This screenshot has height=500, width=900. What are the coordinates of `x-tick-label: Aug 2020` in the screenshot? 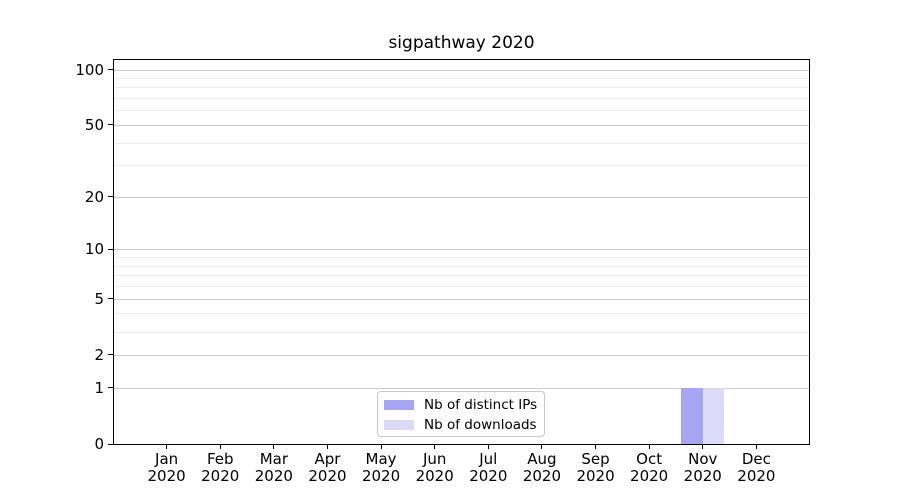 It's located at (542, 467).